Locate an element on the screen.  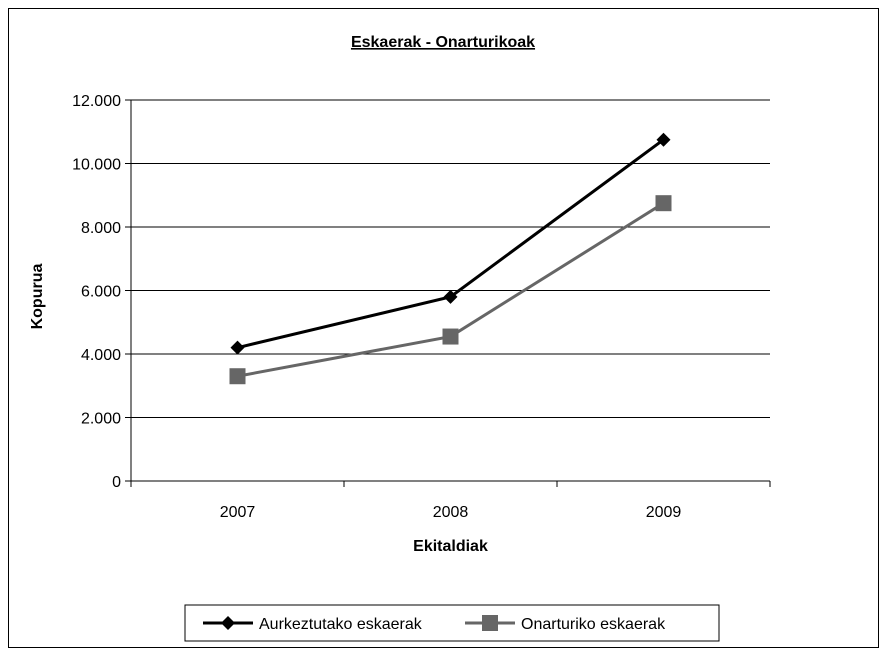
x-axis-title: Ekitaldiak is located at coordinates (450, 546).